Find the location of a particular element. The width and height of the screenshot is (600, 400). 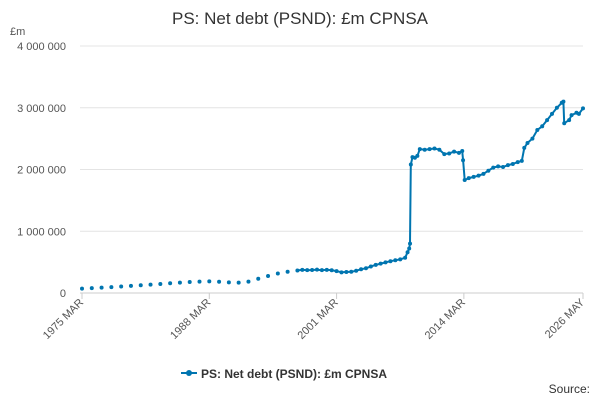

x-tick-label: 1975 MAR is located at coordinates (63, 319).